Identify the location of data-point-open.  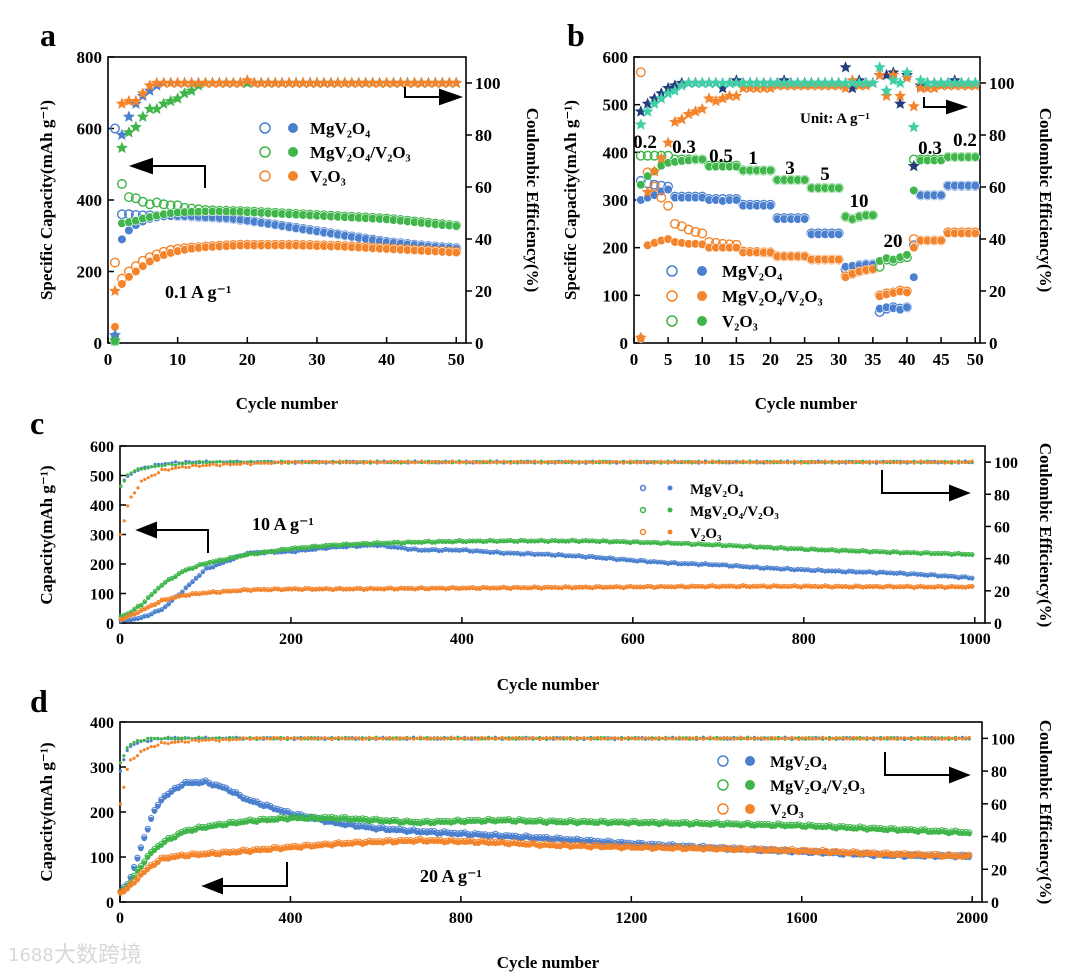
(149, 204).